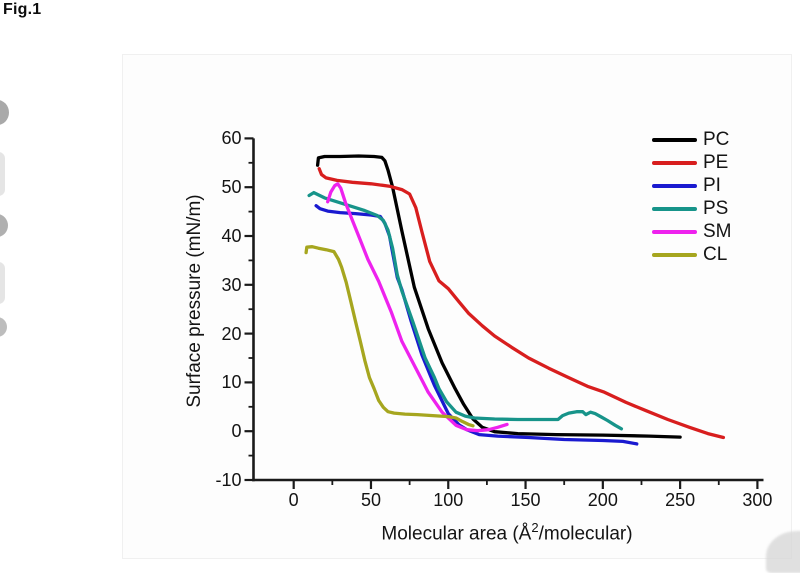 This screenshot has width=800, height=573. I want to click on x-tick-label: 200, so click(602, 500).